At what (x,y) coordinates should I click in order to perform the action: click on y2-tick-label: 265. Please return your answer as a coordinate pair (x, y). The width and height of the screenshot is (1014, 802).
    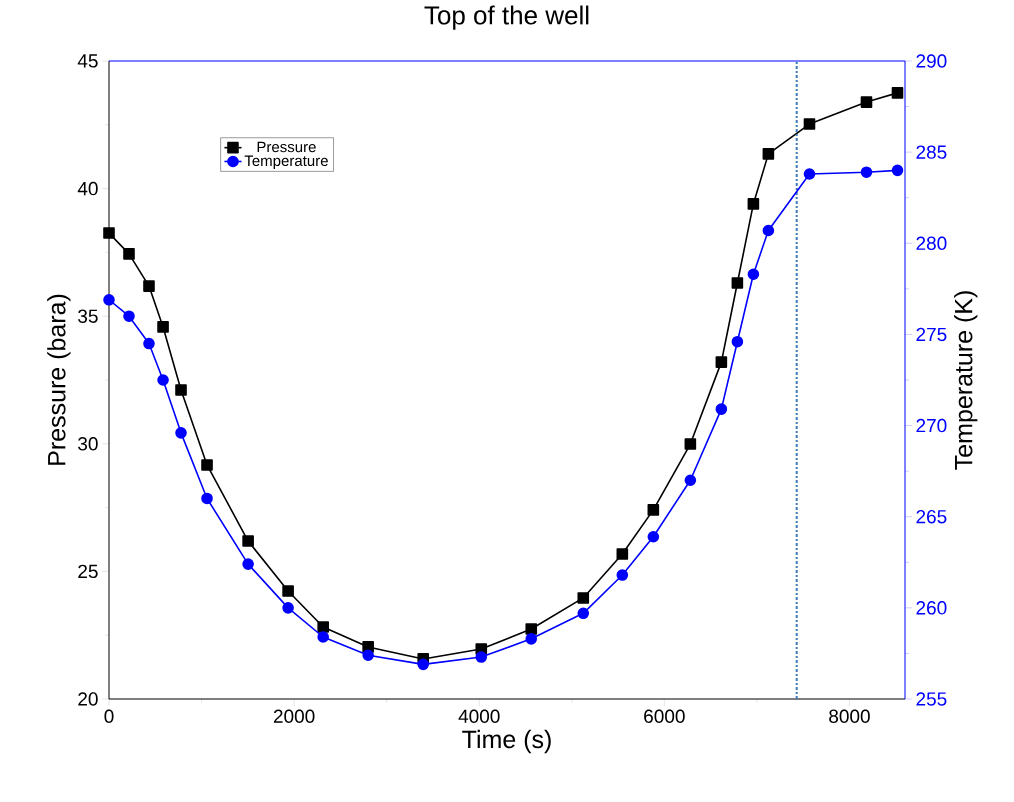
    Looking at the image, I should click on (931, 516).